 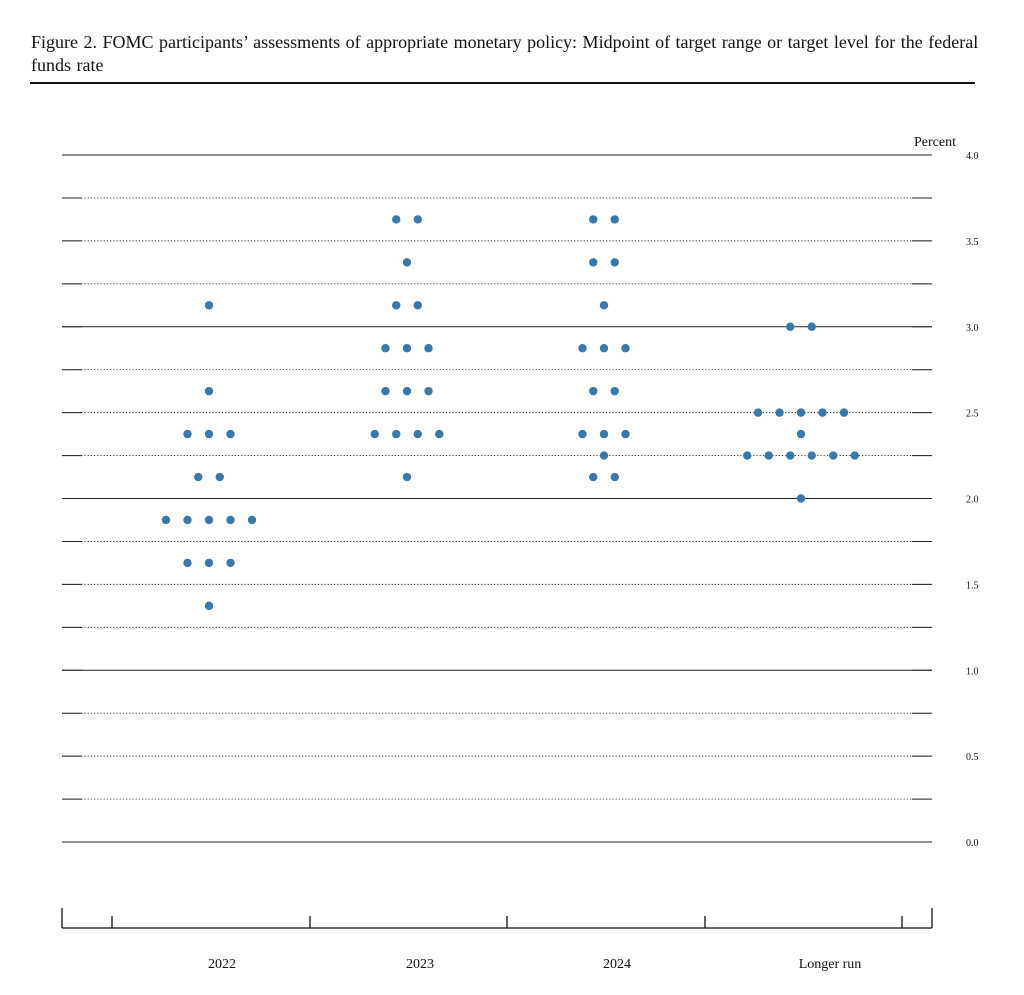 What do you see at coordinates (972, 585) in the screenshot?
I see `y-tick-label: 1.5` at bounding box center [972, 585].